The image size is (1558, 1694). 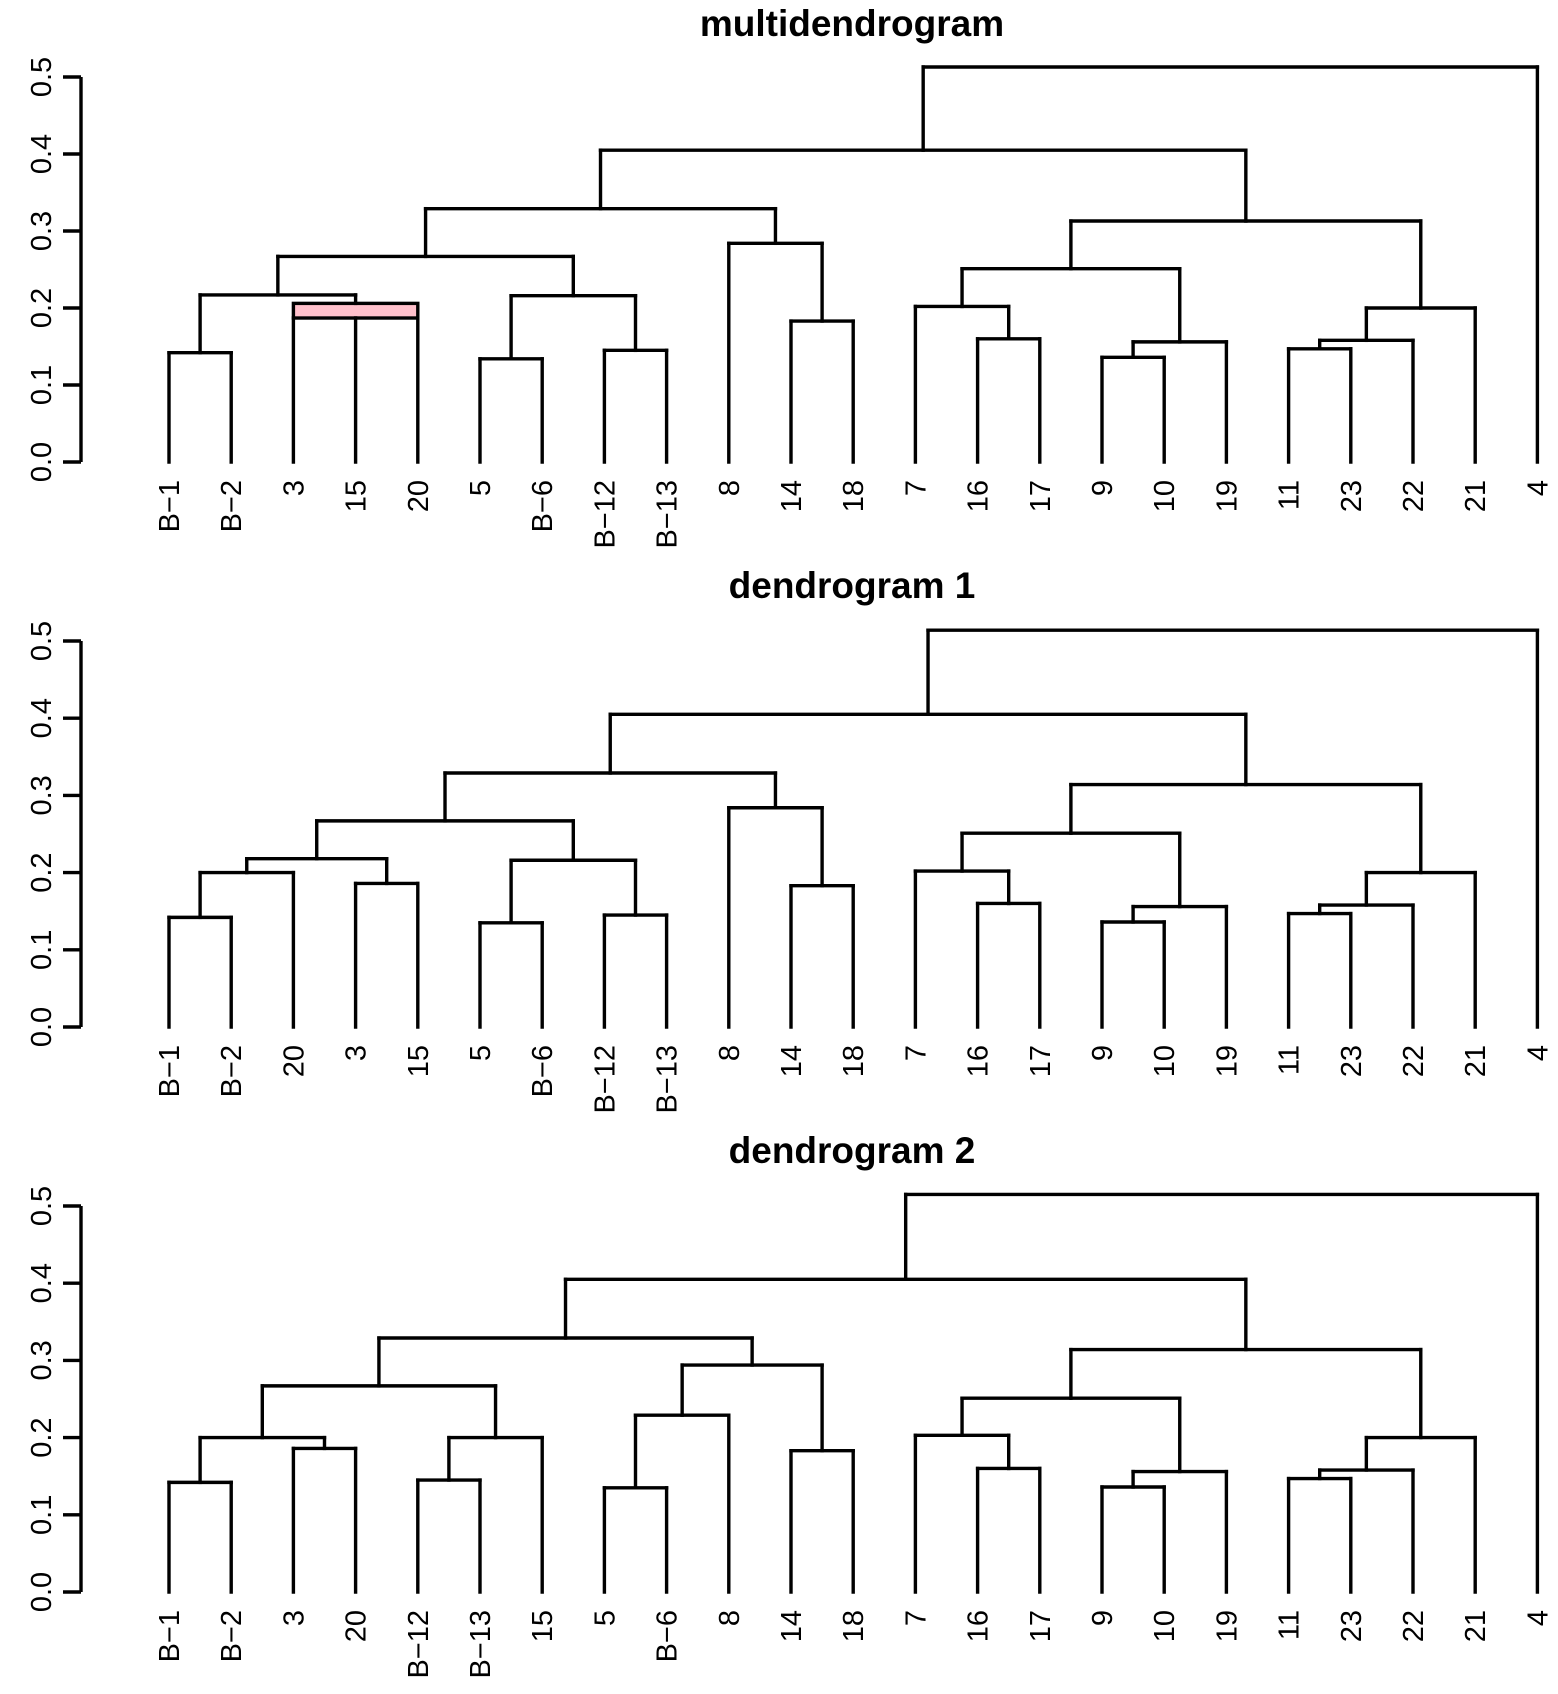 What do you see at coordinates (852, 23) in the screenshot?
I see `chart-title: multidendrogram` at bounding box center [852, 23].